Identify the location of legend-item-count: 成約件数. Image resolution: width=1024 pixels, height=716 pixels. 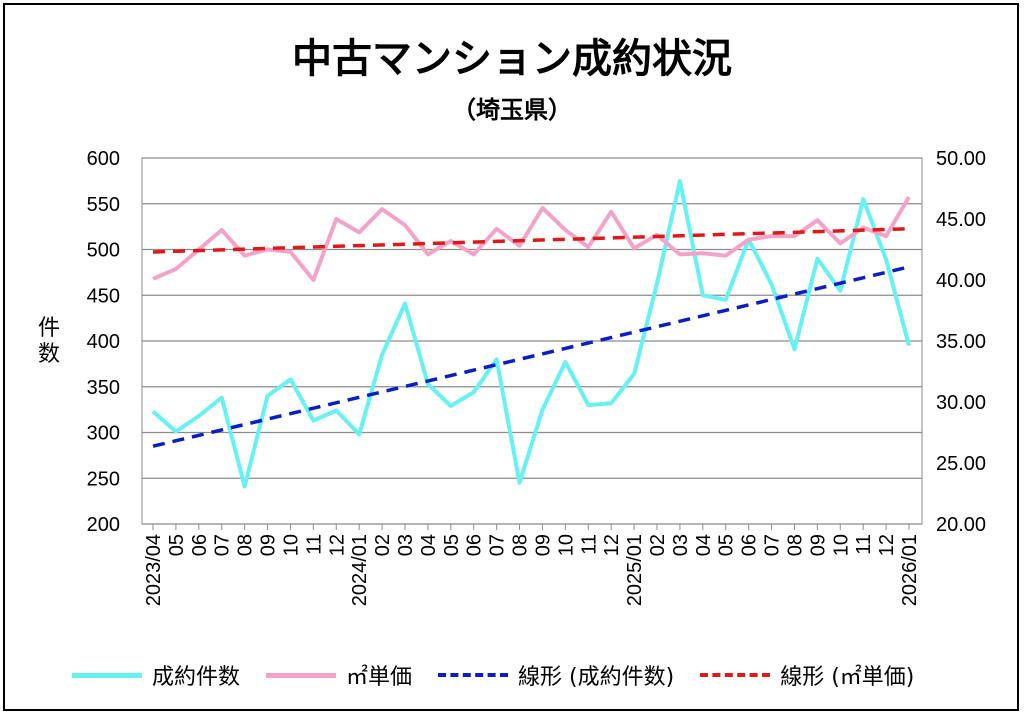
(156, 675).